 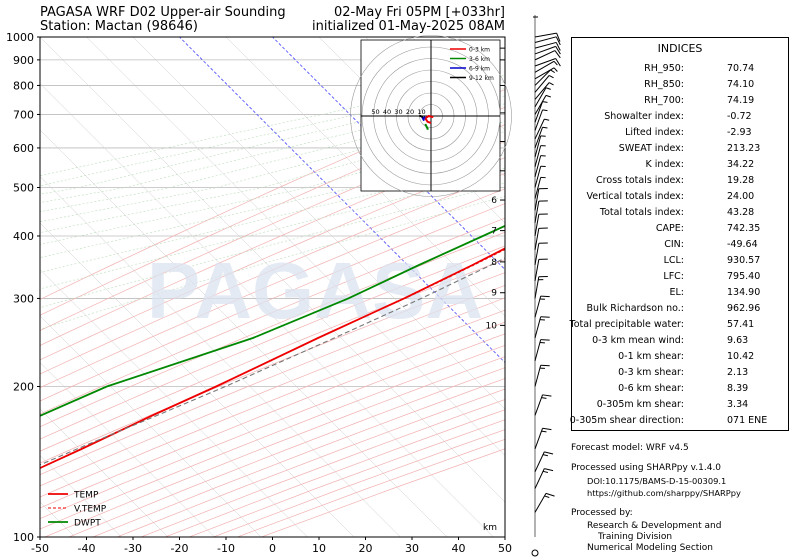 What do you see at coordinates (644, 116) in the screenshot?
I see `index-label: Showalter index:` at bounding box center [644, 116].